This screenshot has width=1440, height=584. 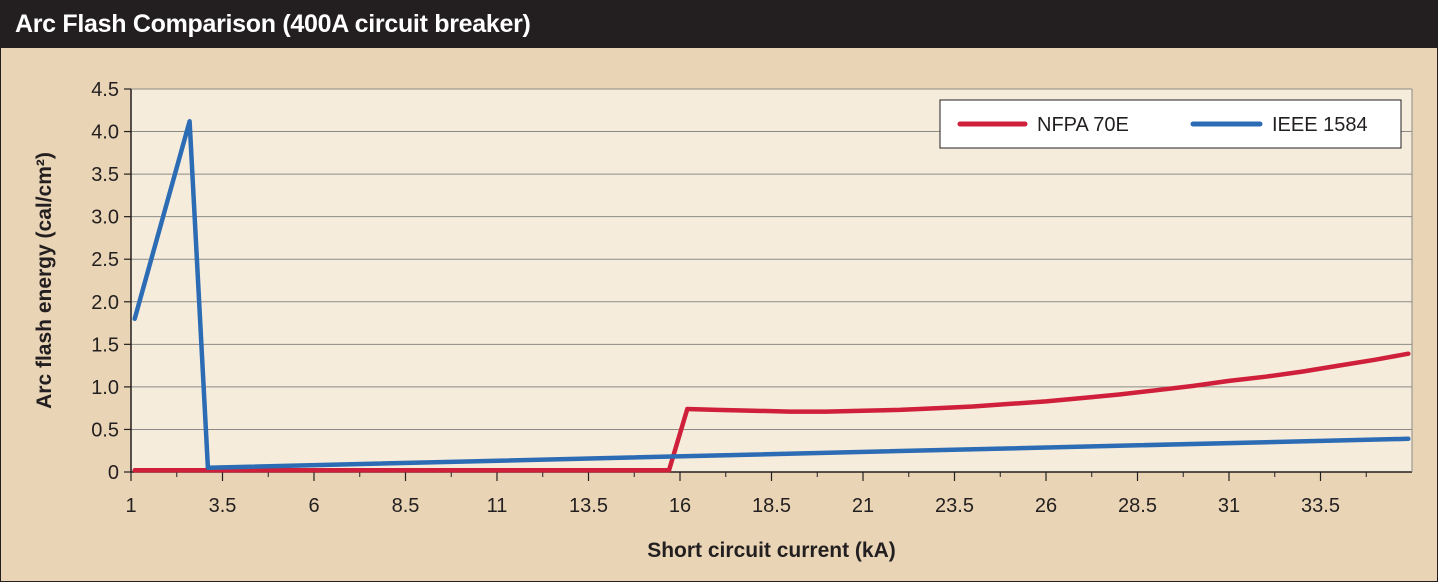 I want to click on x-axis-label: Short circuit current (kA), so click(x=771, y=550).